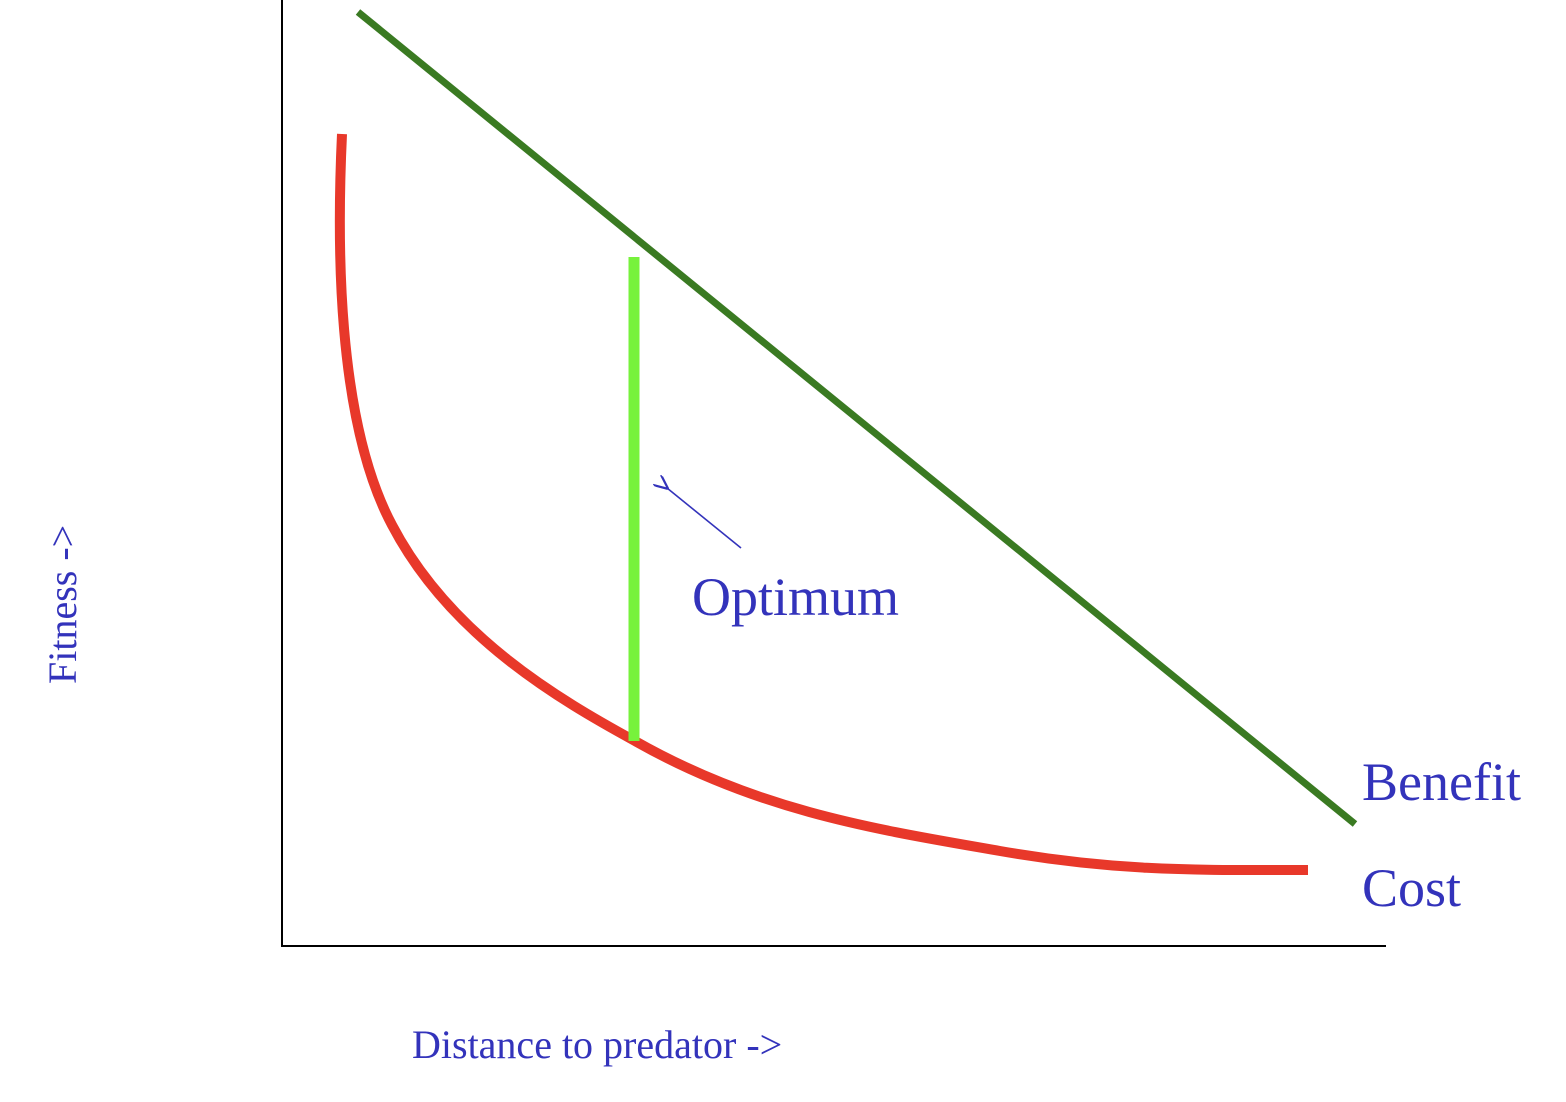 This screenshot has height=1102, width=1566. What do you see at coordinates (597, 1044) in the screenshot?
I see `x-axis-label: Distance to predator ->` at bounding box center [597, 1044].